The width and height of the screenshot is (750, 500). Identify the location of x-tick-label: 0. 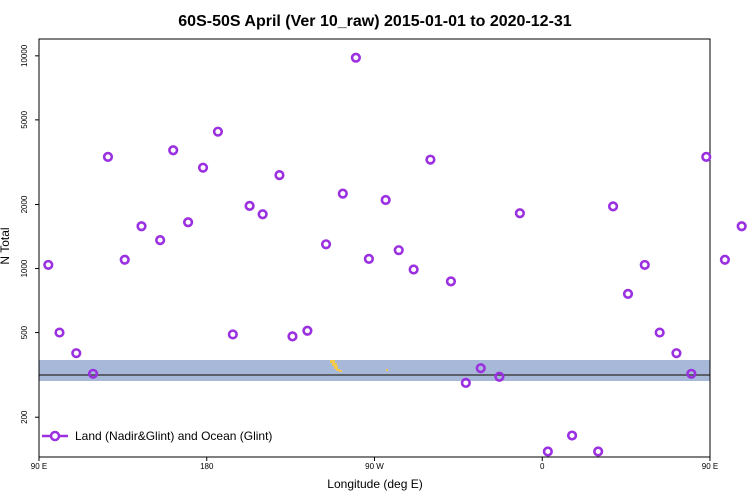
(542, 466).